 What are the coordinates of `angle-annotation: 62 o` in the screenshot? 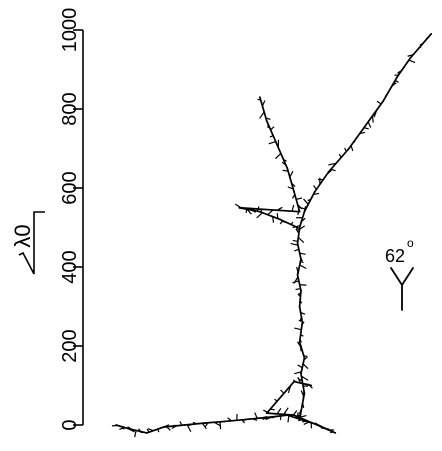 It's located at (399, 273).